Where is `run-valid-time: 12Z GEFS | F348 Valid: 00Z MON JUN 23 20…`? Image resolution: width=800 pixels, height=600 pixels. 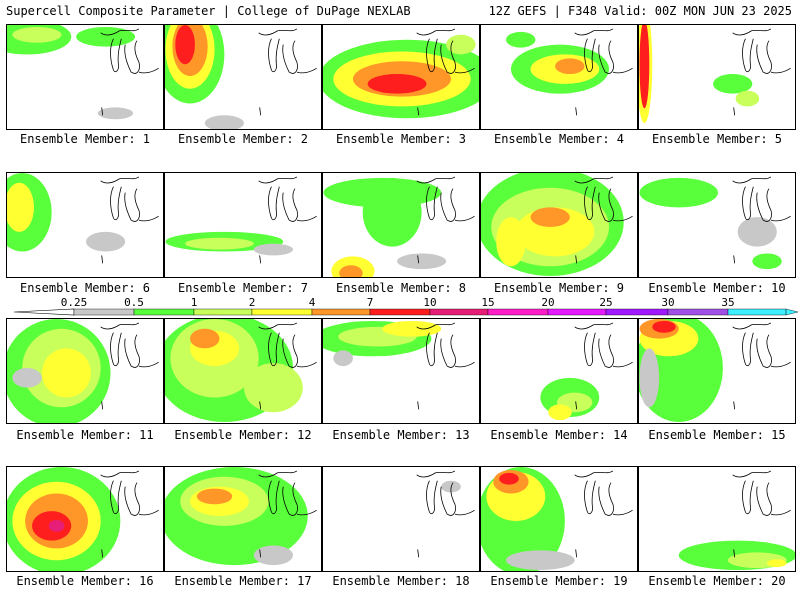 run-valid-time: 12Z GEFS | F348 Valid: 00Z MON JUN 23 20… is located at coordinates (640, 11).